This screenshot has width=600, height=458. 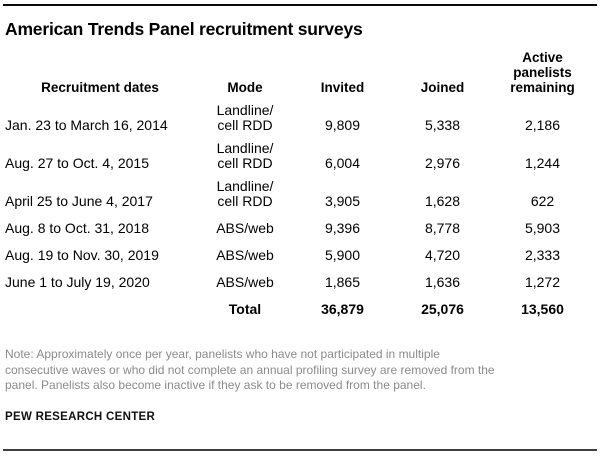 I want to click on cell-dates: Aug. 27 to Oct. 4, 2015, so click(x=77, y=163).